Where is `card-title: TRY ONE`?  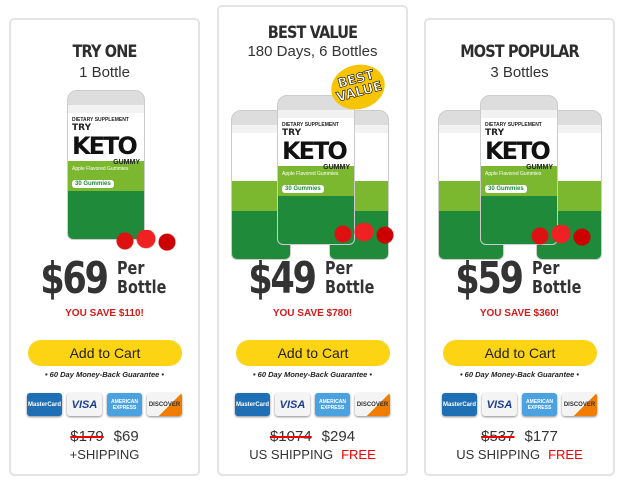
card-title: TRY ONE is located at coordinates (105, 52).